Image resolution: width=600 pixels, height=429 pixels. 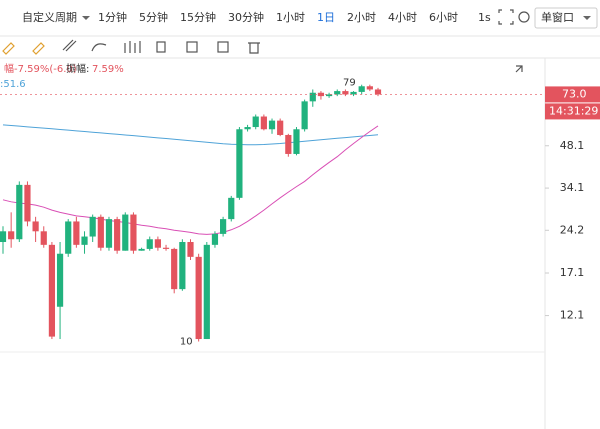 I want to click on interval: 1日, so click(x=326, y=17).